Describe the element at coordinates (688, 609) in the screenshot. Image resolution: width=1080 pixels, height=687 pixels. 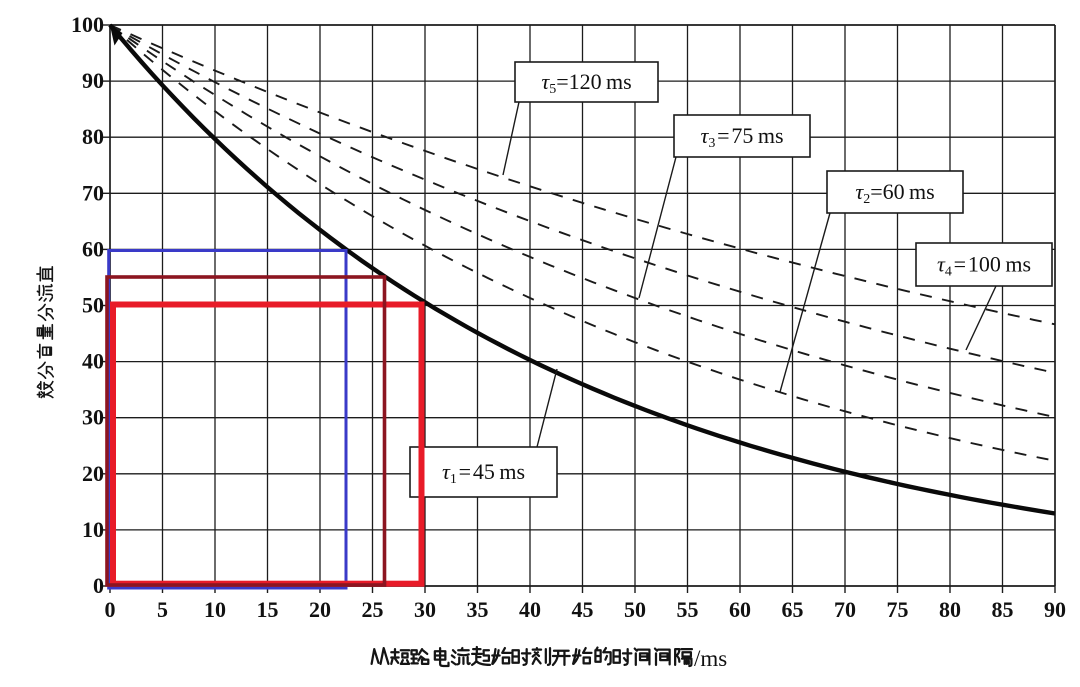
I see `svg-text: 55` at that location.